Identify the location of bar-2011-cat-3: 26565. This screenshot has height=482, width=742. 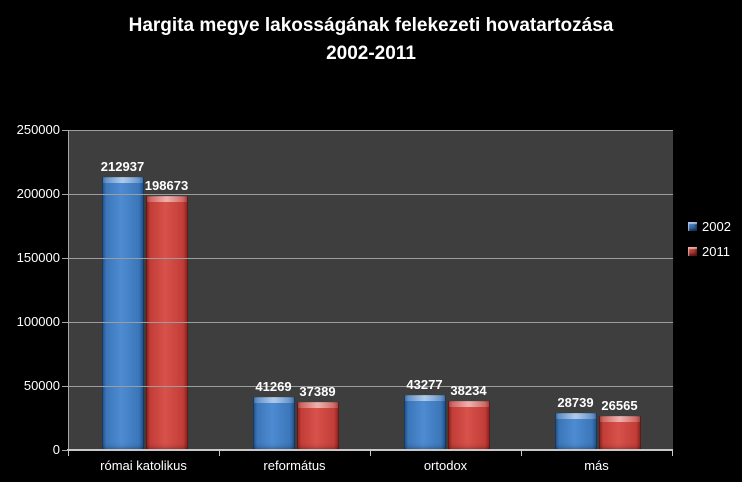
(619, 424).